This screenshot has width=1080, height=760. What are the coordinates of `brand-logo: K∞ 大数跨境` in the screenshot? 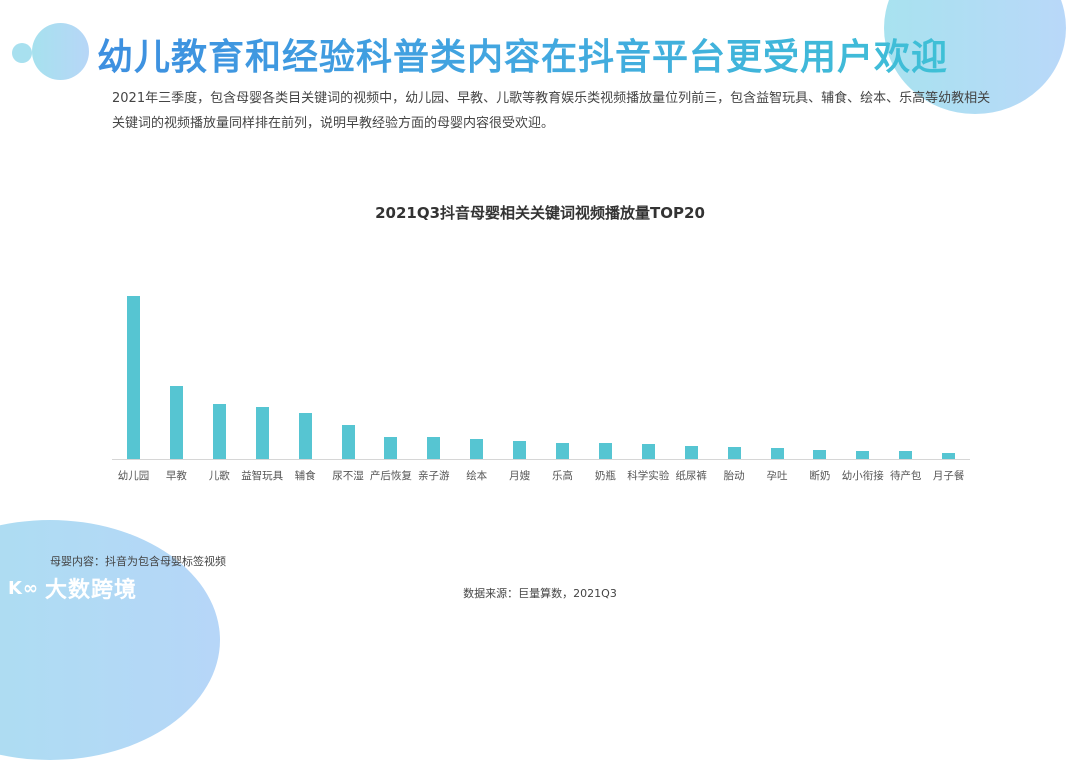 It's located at (72, 588).